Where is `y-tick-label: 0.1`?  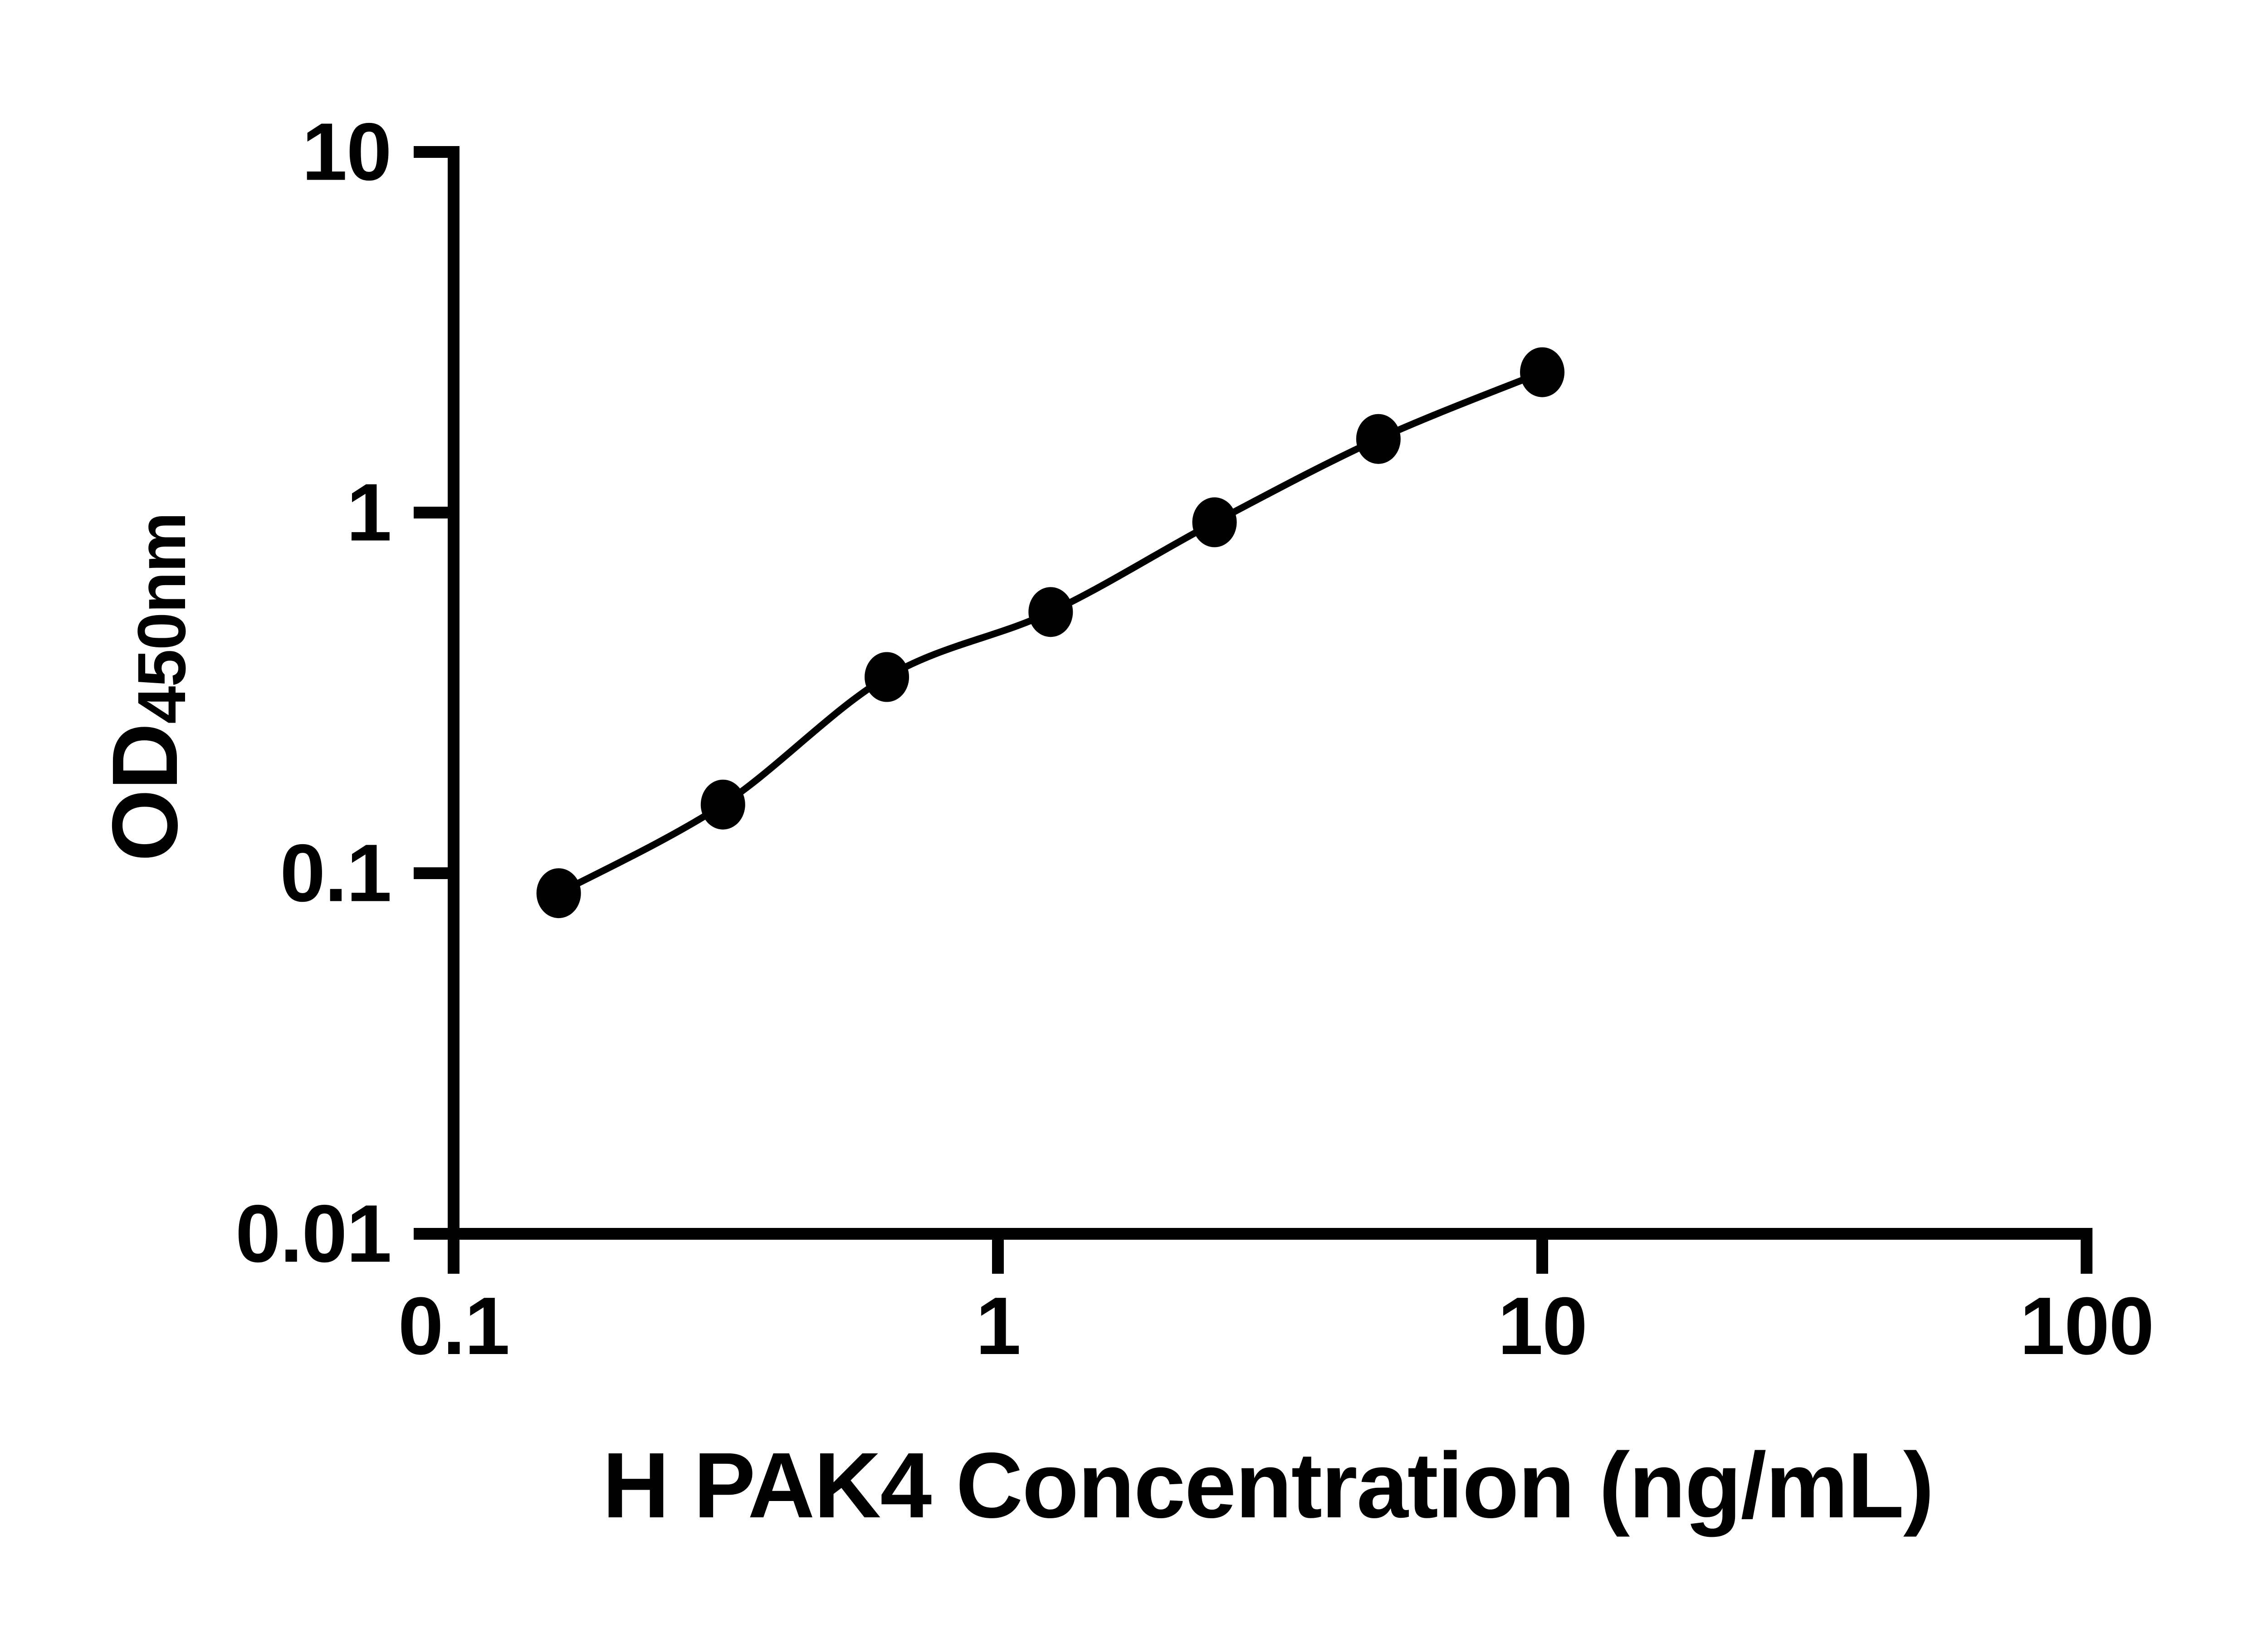
y-tick-label: 0.1 is located at coordinates (336, 873).